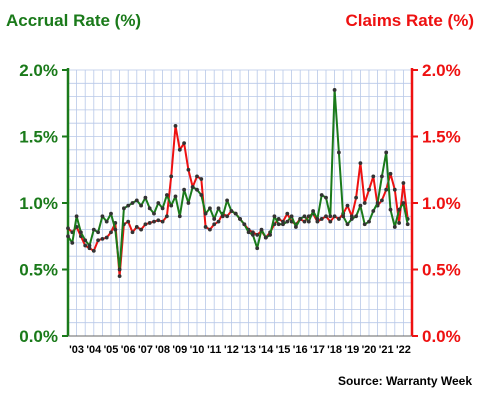 Image resolution: width=480 pixels, height=400 pixels. What do you see at coordinates (38, 203) in the screenshot?
I see `left-tick-label: 1.0%` at bounding box center [38, 203].